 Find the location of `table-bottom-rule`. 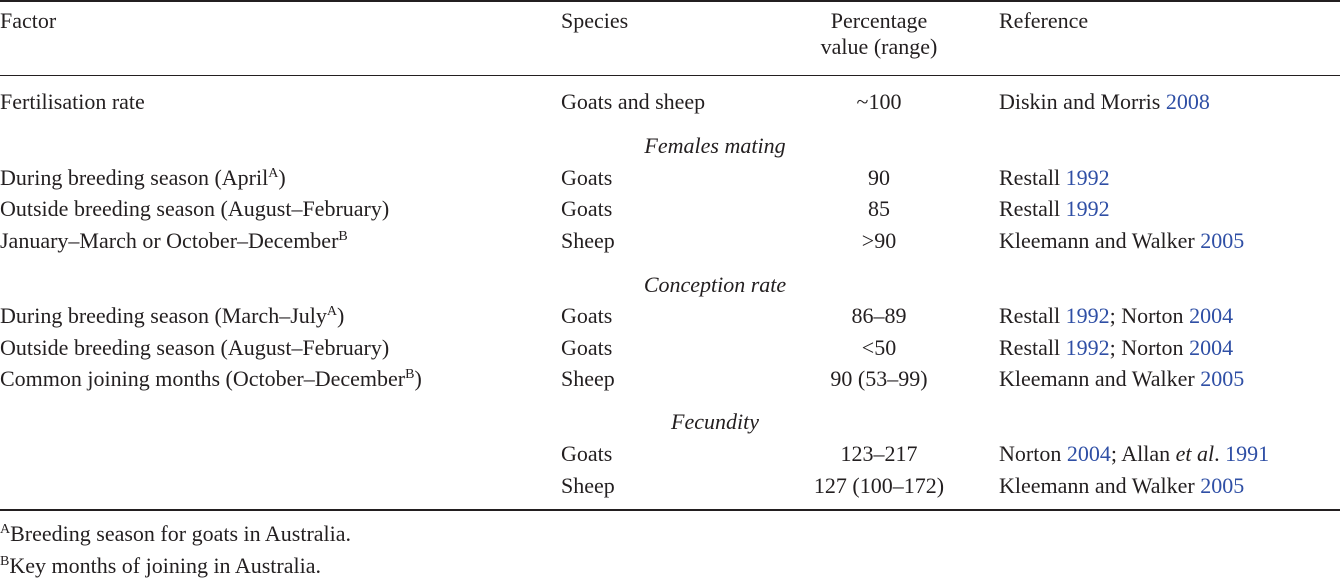

table-bottom-rule is located at coordinates (670, 510).